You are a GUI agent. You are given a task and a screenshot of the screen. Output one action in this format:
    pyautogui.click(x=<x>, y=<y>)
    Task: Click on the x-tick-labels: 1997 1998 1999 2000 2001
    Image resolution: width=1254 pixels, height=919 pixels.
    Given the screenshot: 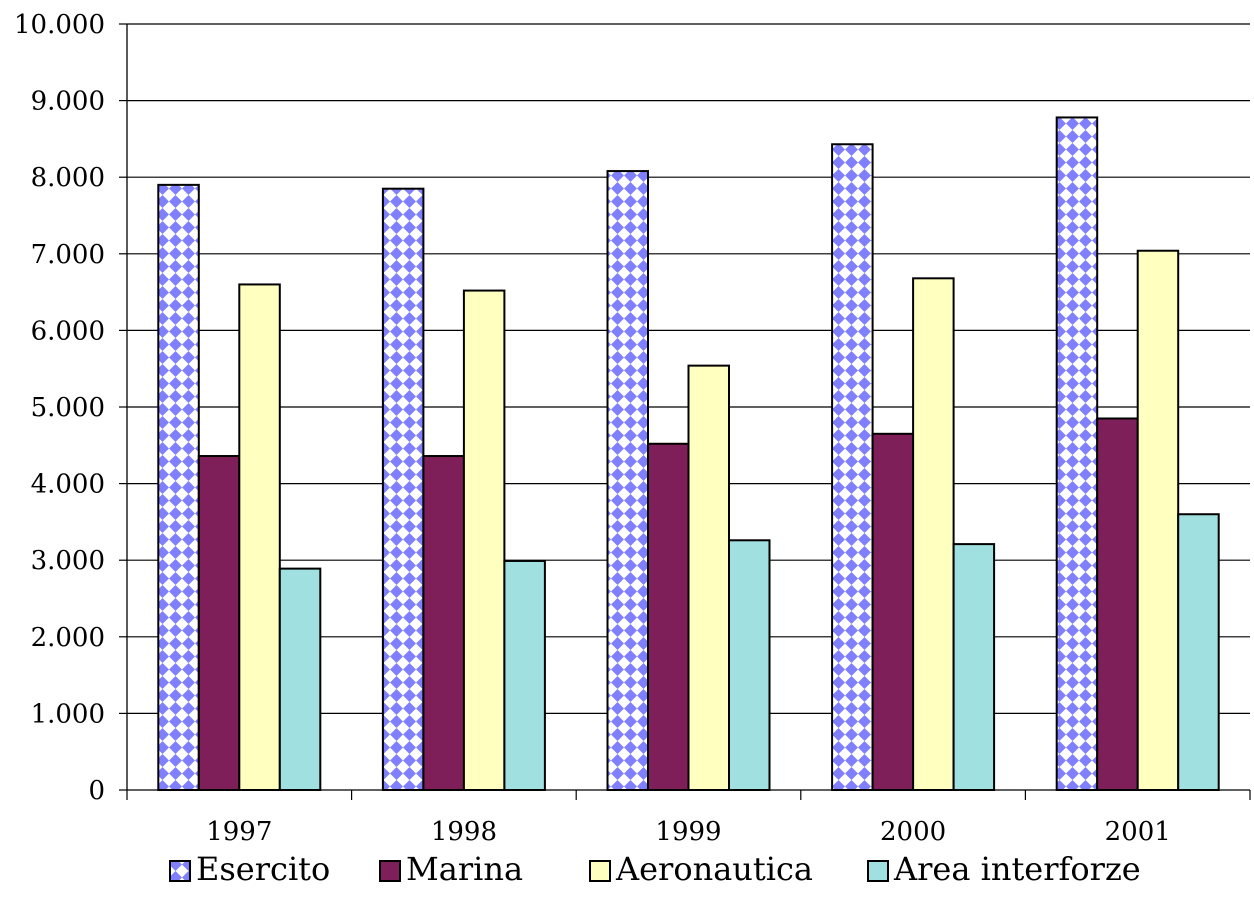 What is the action you would take?
    pyautogui.click(x=688, y=832)
    